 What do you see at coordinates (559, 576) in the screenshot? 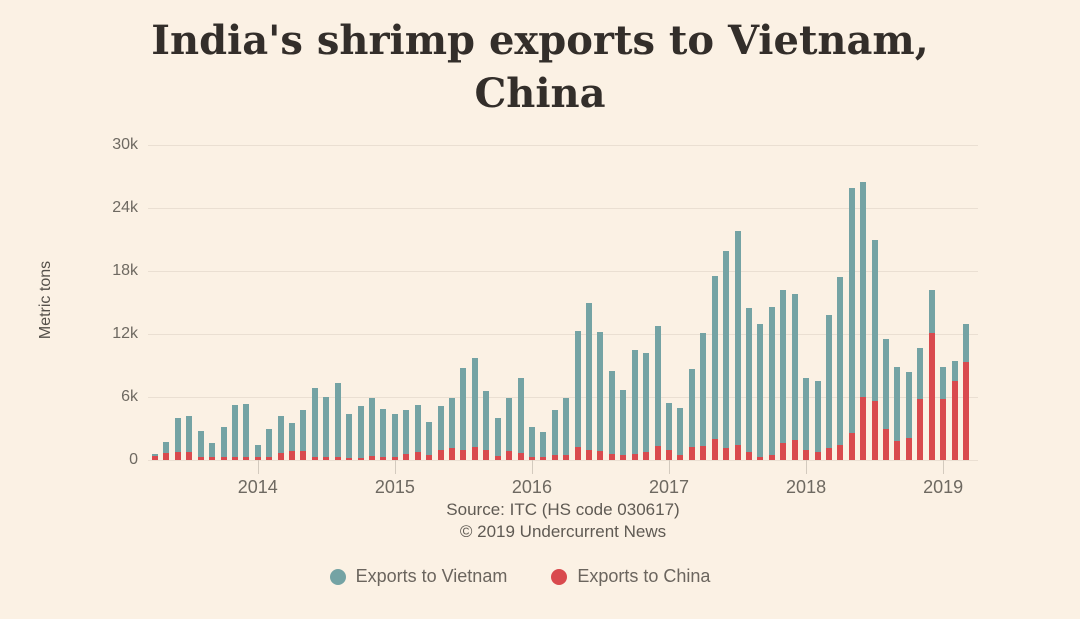
I see `china-series-dot-icon` at bounding box center [559, 576].